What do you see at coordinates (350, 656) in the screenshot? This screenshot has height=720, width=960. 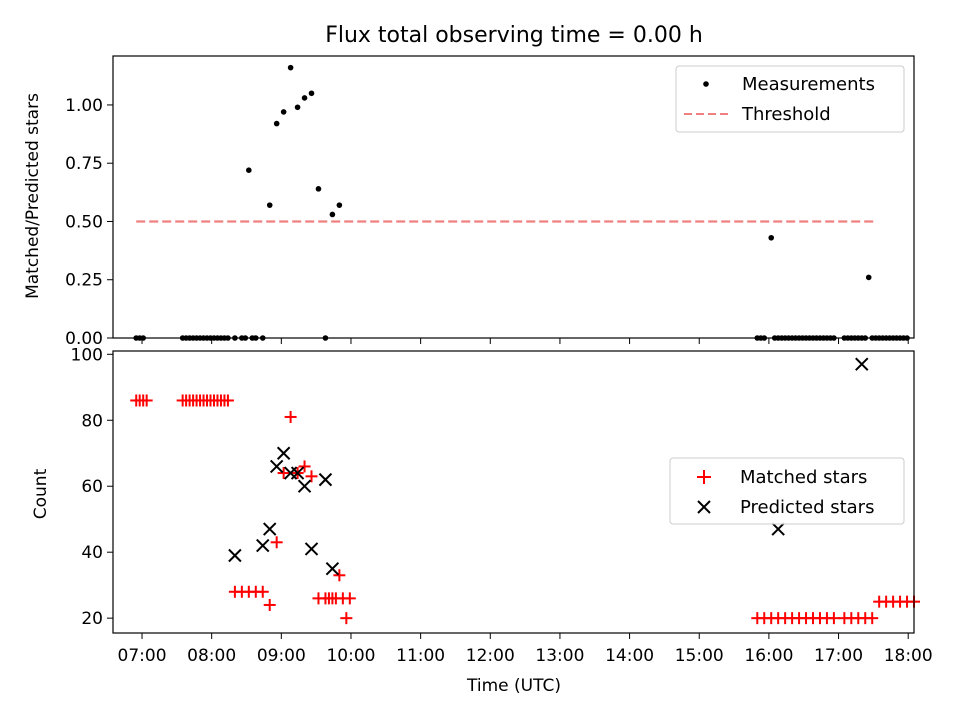 I see `bottom-x-tick-label: 10:00` at bounding box center [350, 656].